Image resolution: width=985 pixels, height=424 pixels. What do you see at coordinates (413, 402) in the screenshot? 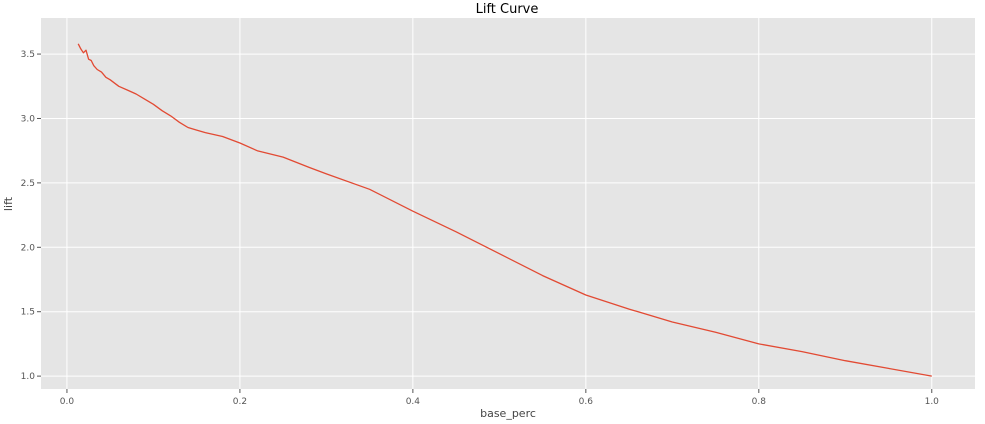
I see `x-tick-label: 0.4` at bounding box center [413, 402].